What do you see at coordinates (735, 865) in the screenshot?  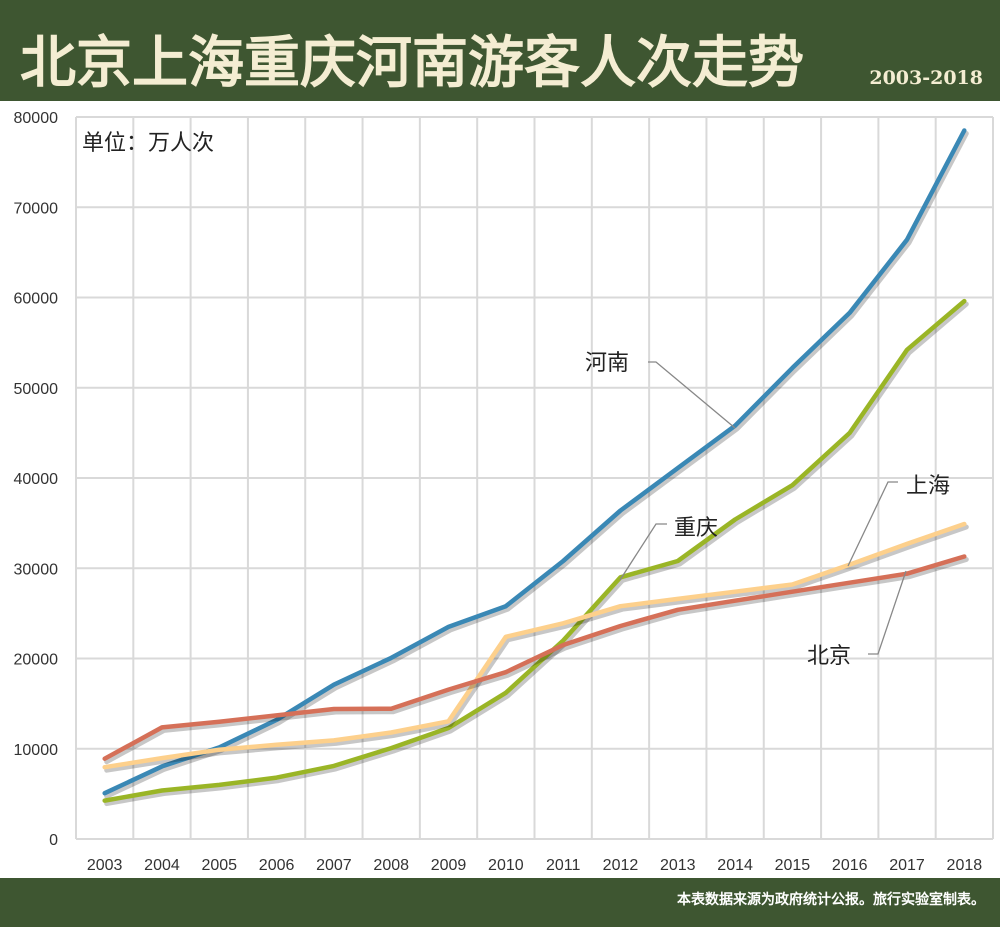 I see `x-tick-label: 2014` at bounding box center [735, 865].